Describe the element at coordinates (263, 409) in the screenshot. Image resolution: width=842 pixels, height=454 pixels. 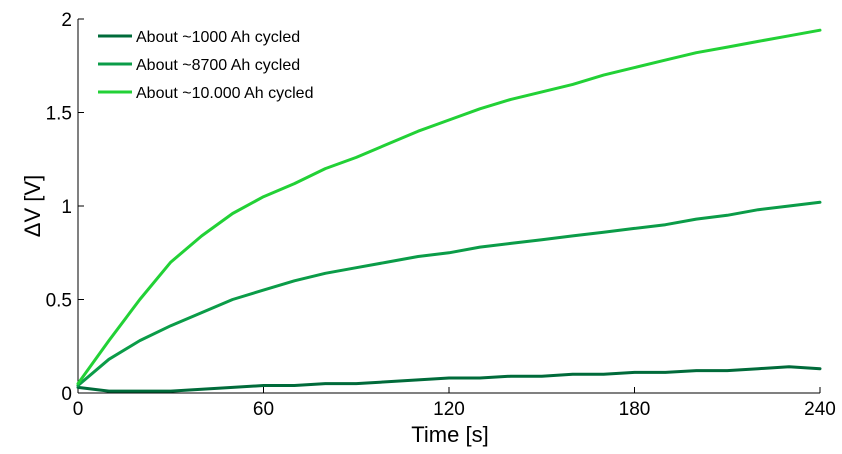
I see `x-tick-label: 60` at that location.